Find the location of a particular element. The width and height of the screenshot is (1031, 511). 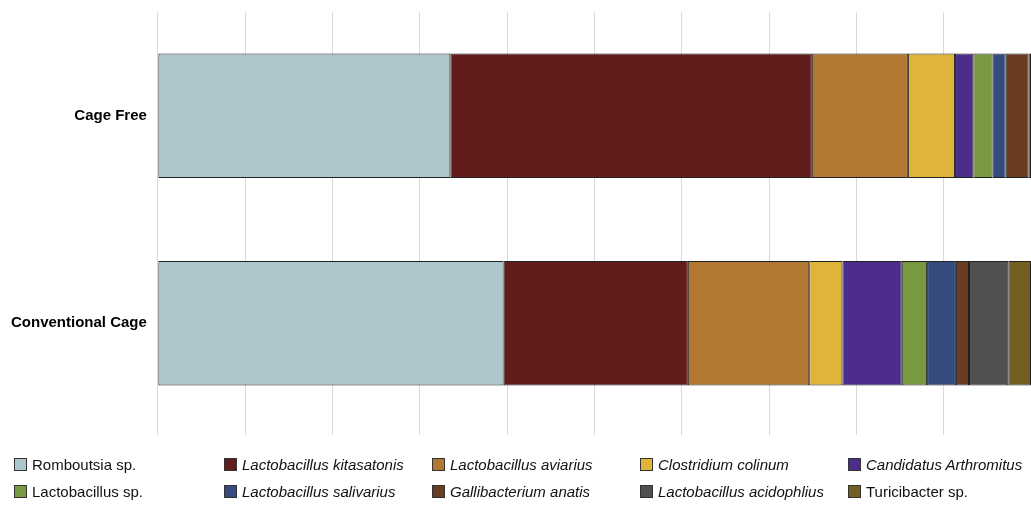

y-tick-label: Conventional Cage is located at coordinates (78, 322).